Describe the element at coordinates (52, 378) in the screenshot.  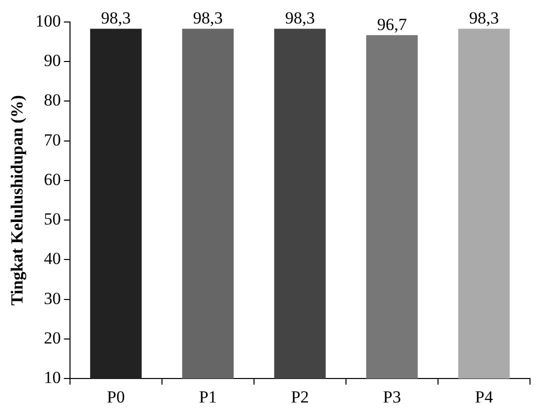
I see `y-tick-label: 10` at that location.